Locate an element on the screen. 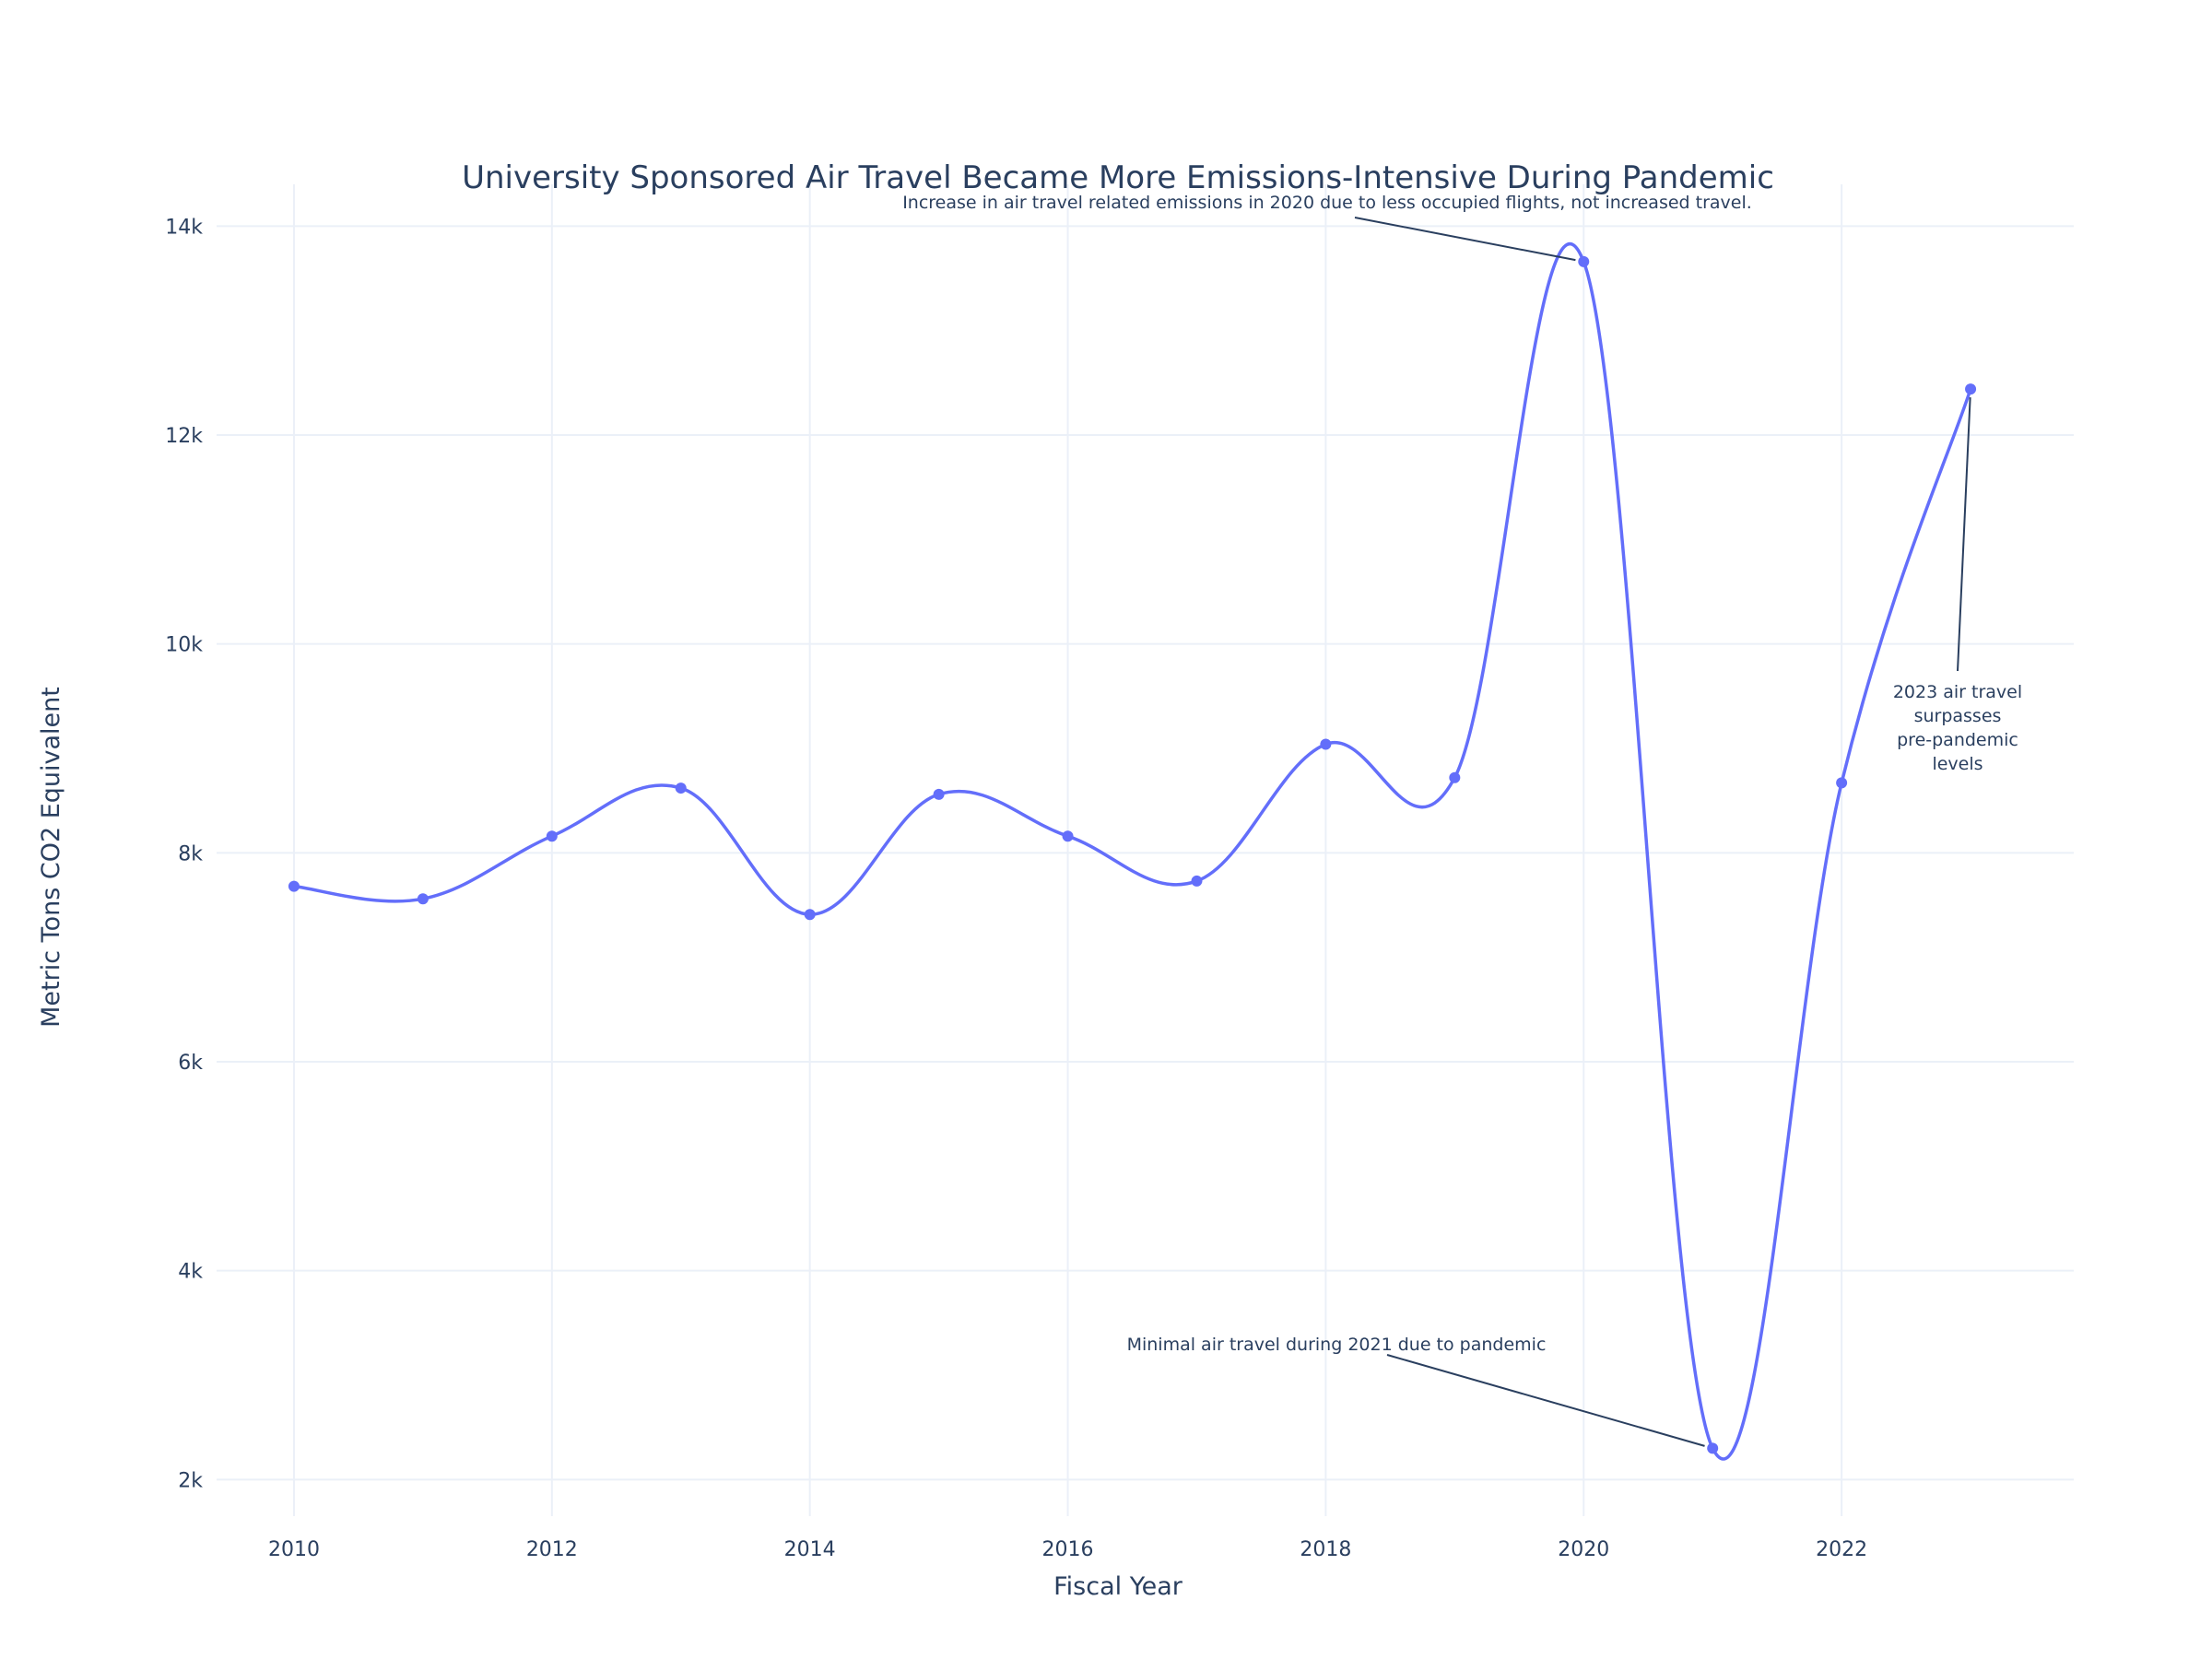 The image size is (2212, 1659). y-tick-label: 14k is located at coordinates (184, 227).